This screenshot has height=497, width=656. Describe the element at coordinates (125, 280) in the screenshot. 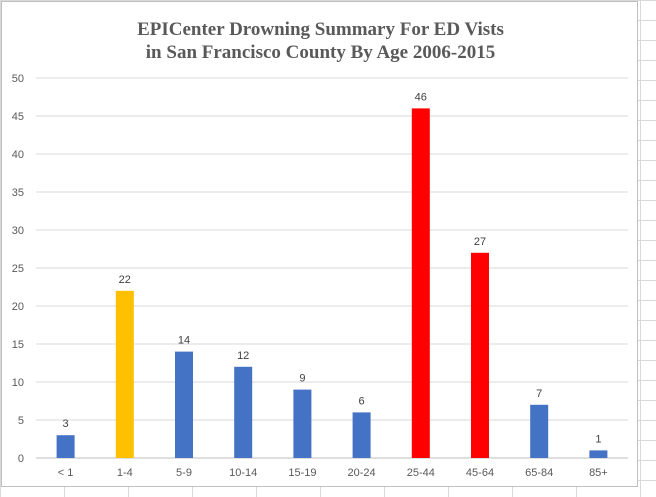

I see `data-label: 22` at that location.